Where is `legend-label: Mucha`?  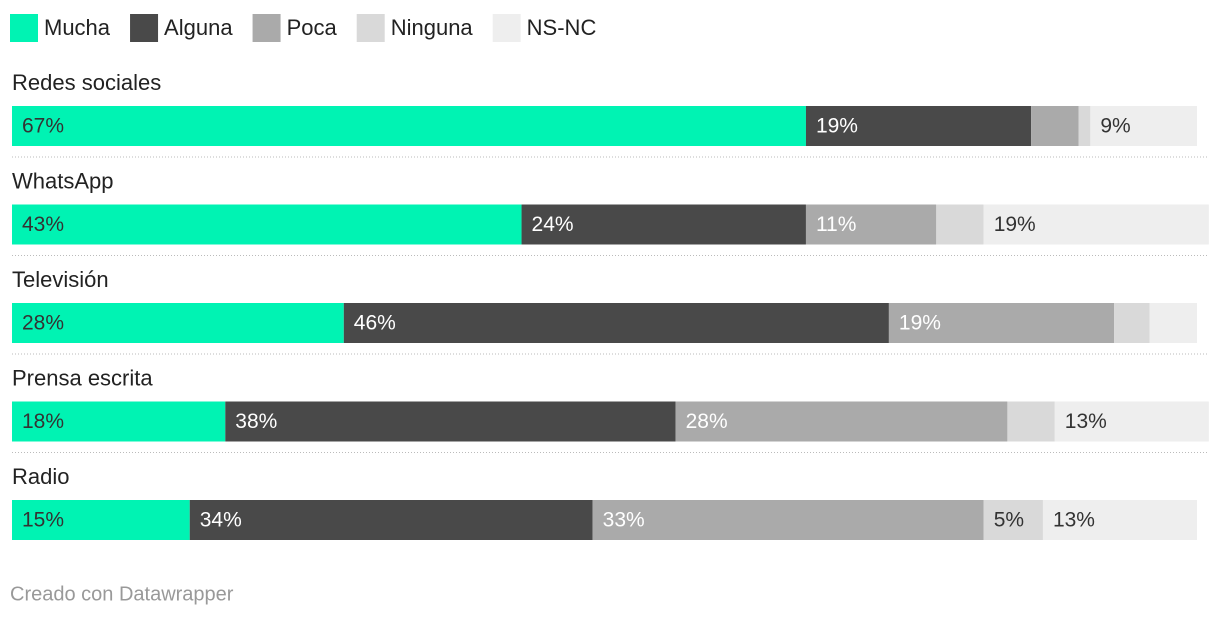 legend-label: Mucha is located at coordinates (77, 27).